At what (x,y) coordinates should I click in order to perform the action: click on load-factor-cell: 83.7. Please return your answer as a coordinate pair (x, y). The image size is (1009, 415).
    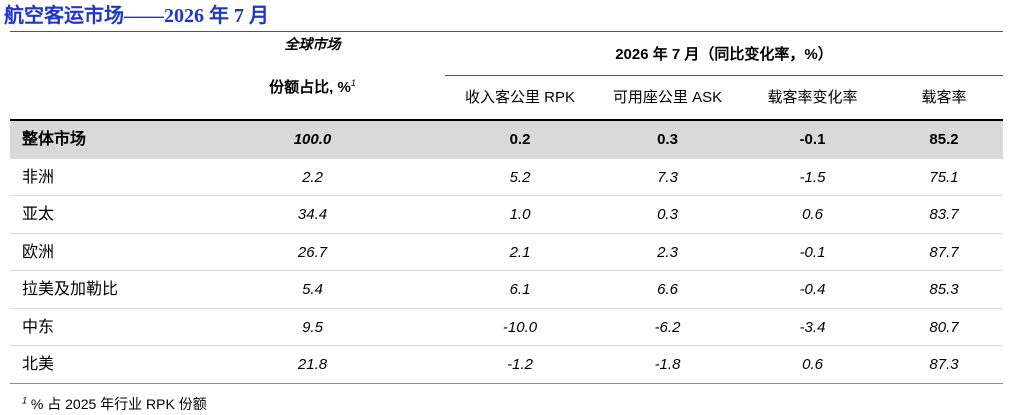
    Looking at the image, I should click on (944, 214).